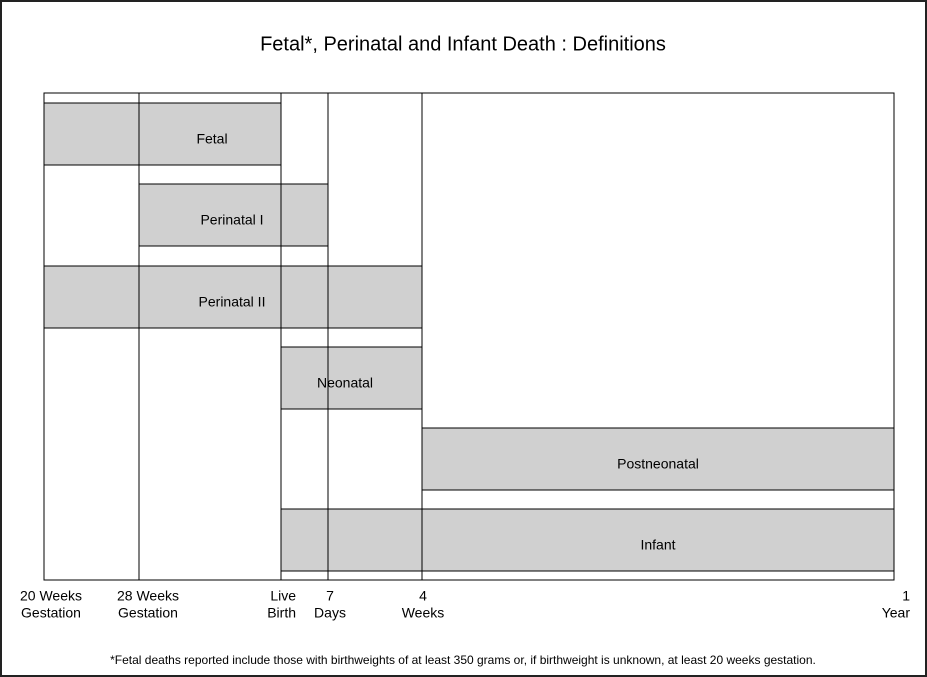 Image resolution: width=927 pixels, height=677 pixels. I want to click on time-label: 4, so click(423, 596).